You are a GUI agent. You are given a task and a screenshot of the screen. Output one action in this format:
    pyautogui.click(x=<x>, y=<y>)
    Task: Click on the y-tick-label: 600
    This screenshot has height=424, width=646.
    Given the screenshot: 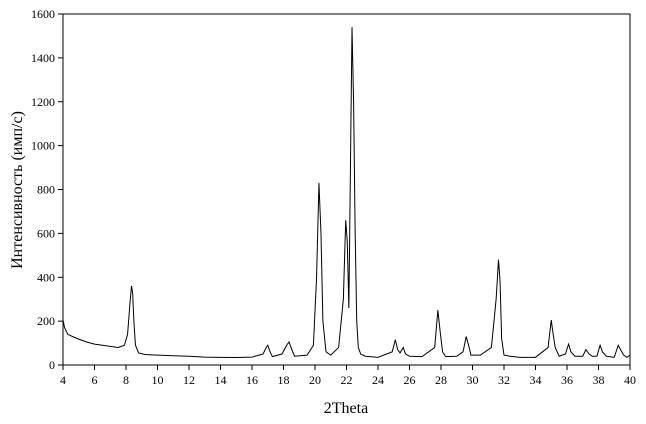 What is the action you would take?
    pyautogui.click(x=46, y=233)
    